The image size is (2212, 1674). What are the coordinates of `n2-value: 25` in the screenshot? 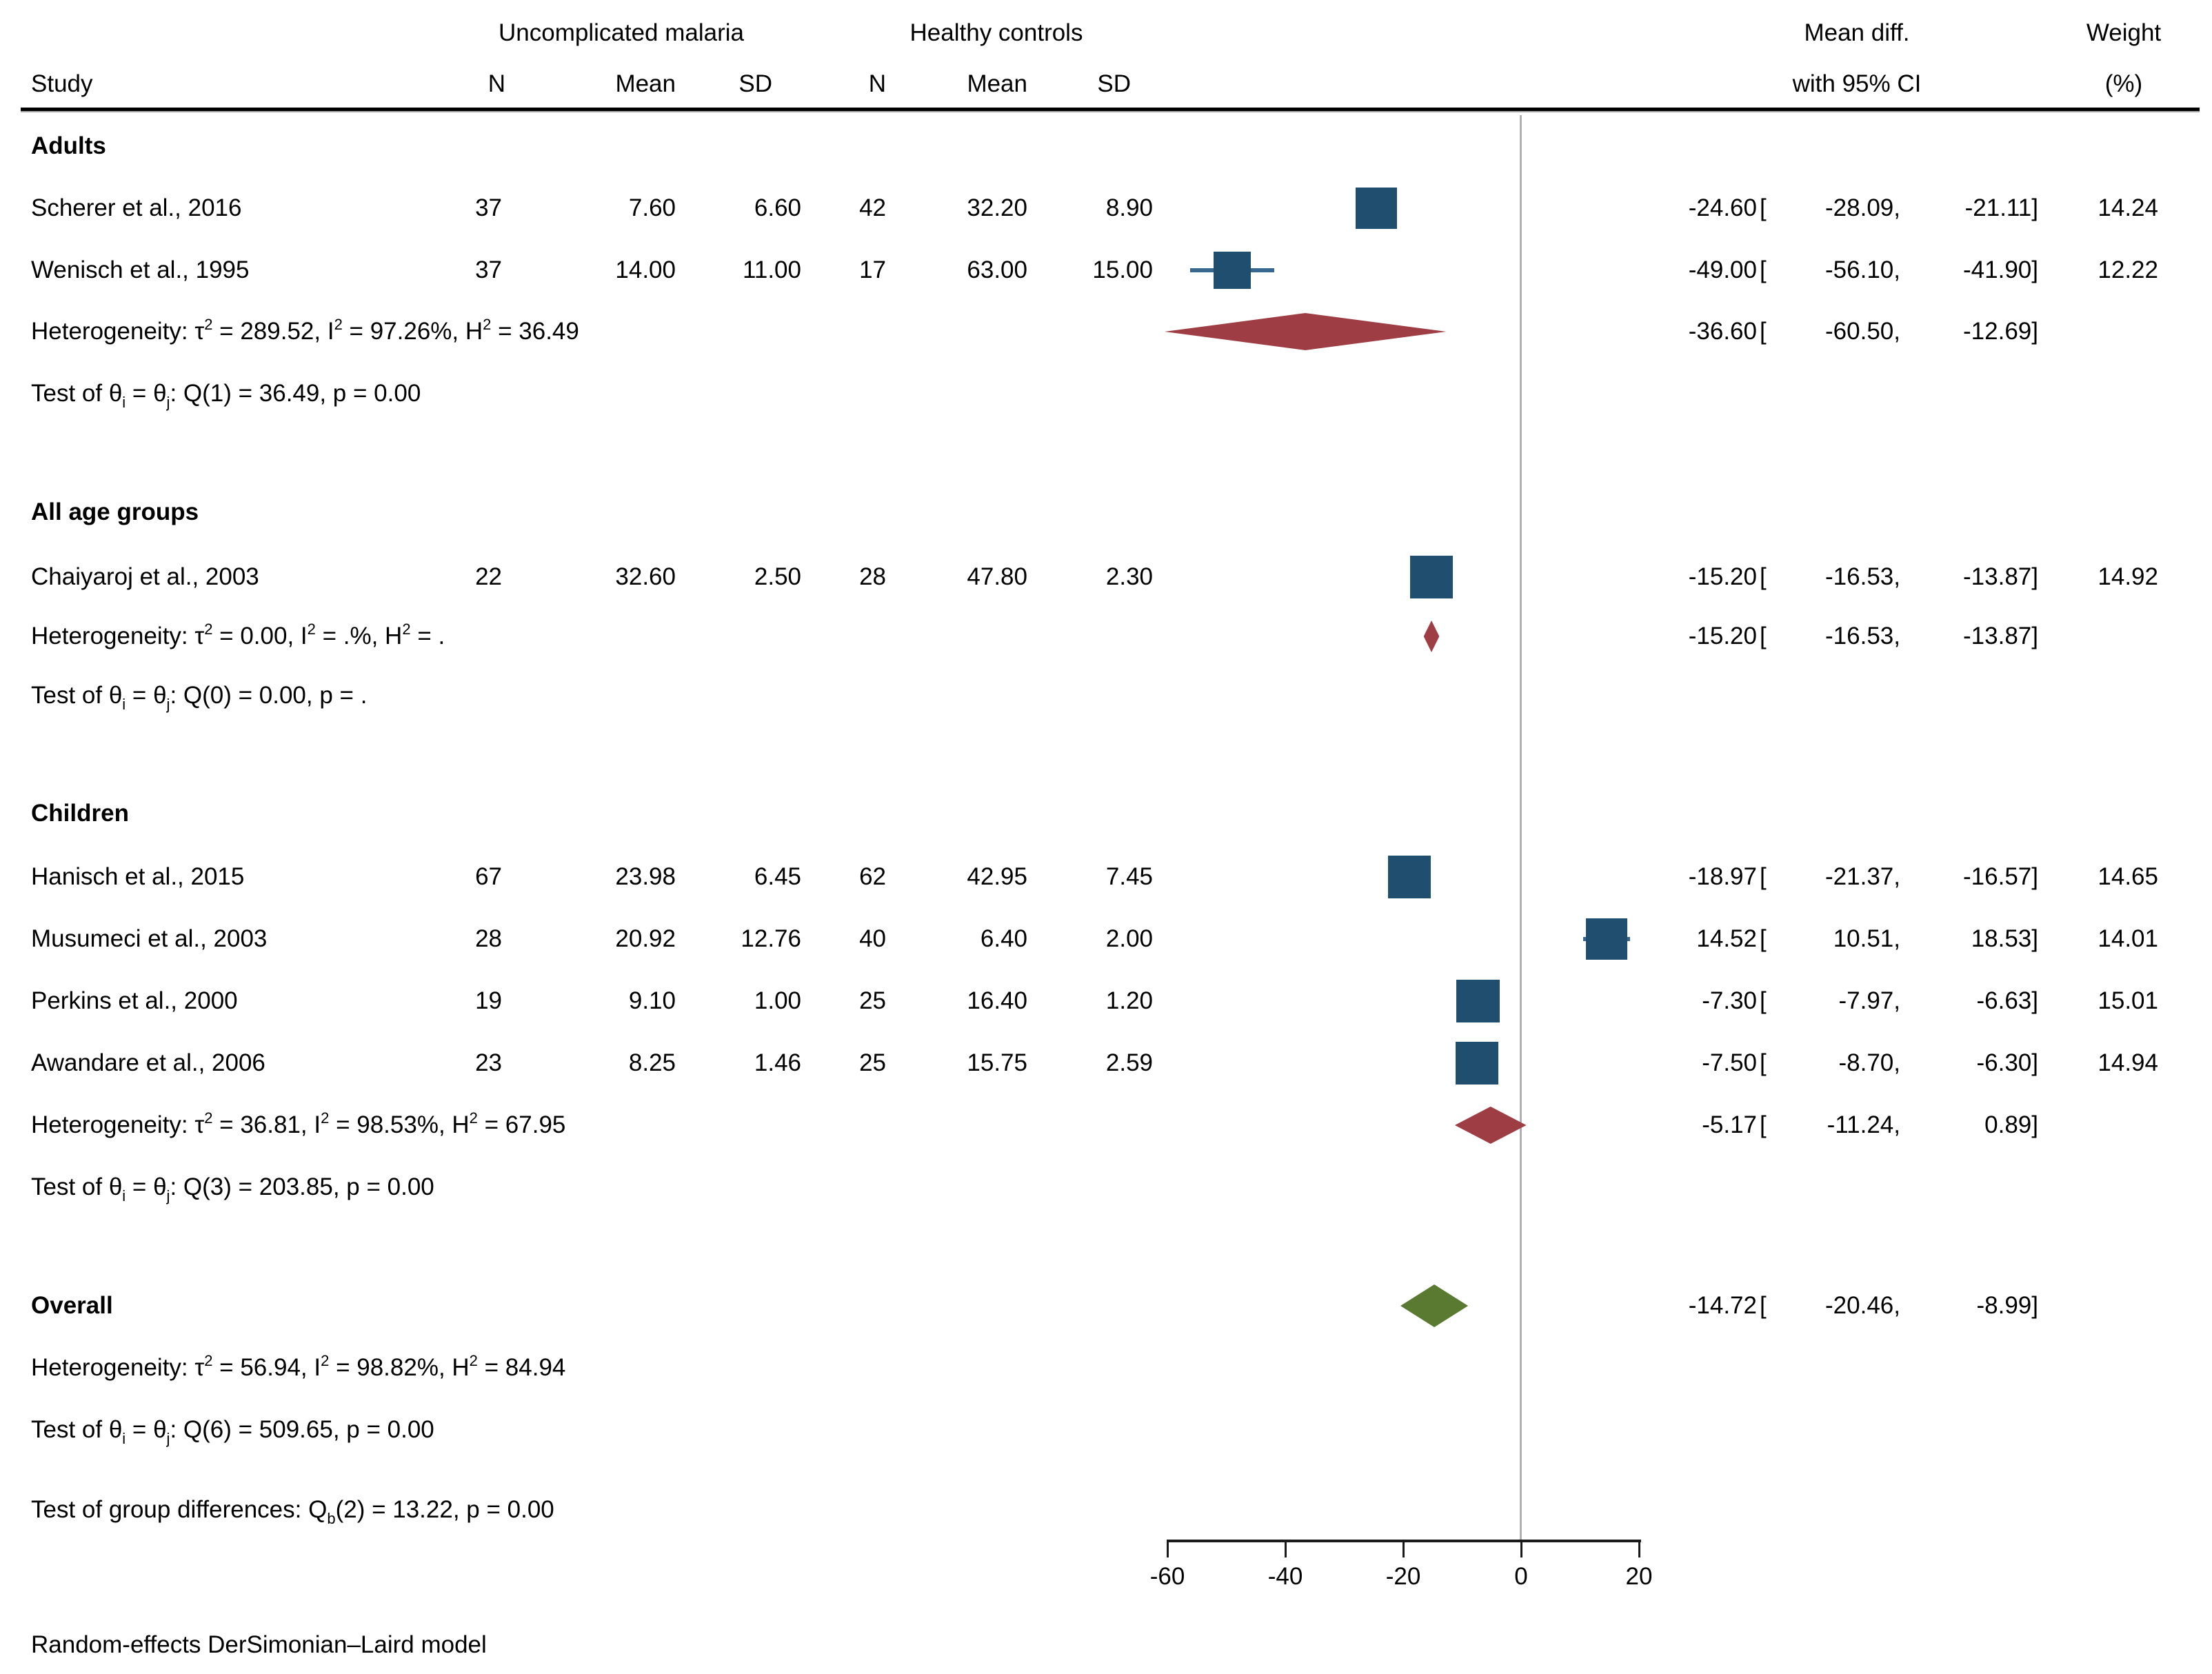 It's located at (872, 1000).